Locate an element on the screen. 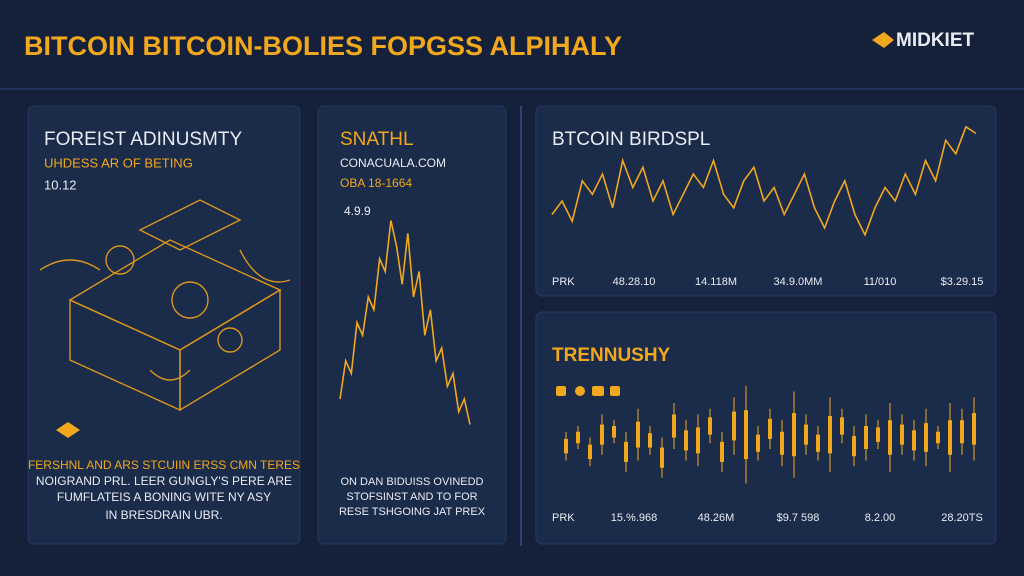  panel-title: TRENNUSHY is located at coordinates (611, 355).